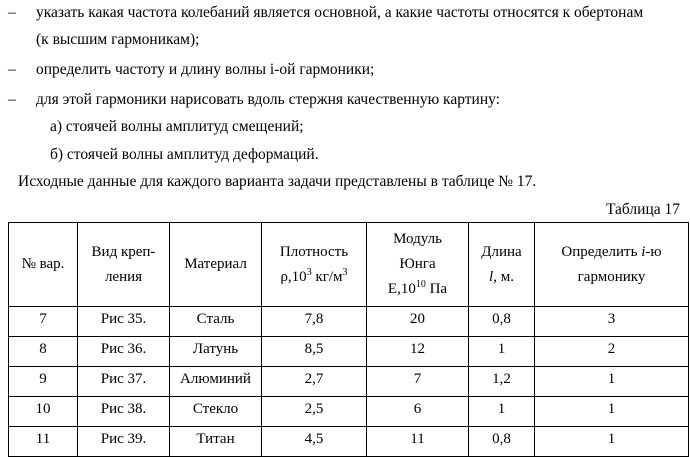  What do you see at coordinates (314, 381) in the screenshot?
I see `table-cell: 2,7` at bounding box center [314, 381].